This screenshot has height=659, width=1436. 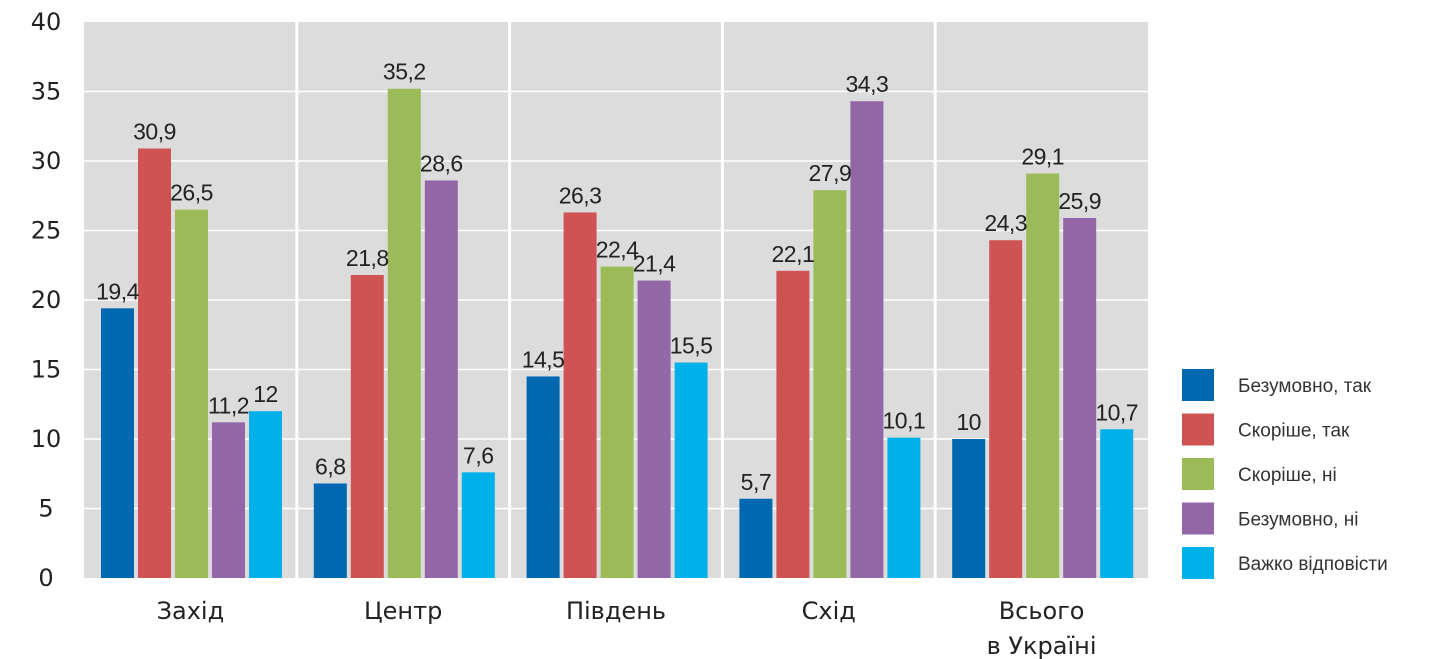 What do you see at coordinates (829, 611) in the screenshot?
I see `category-label: Схід` at bounding box center [829, 611].